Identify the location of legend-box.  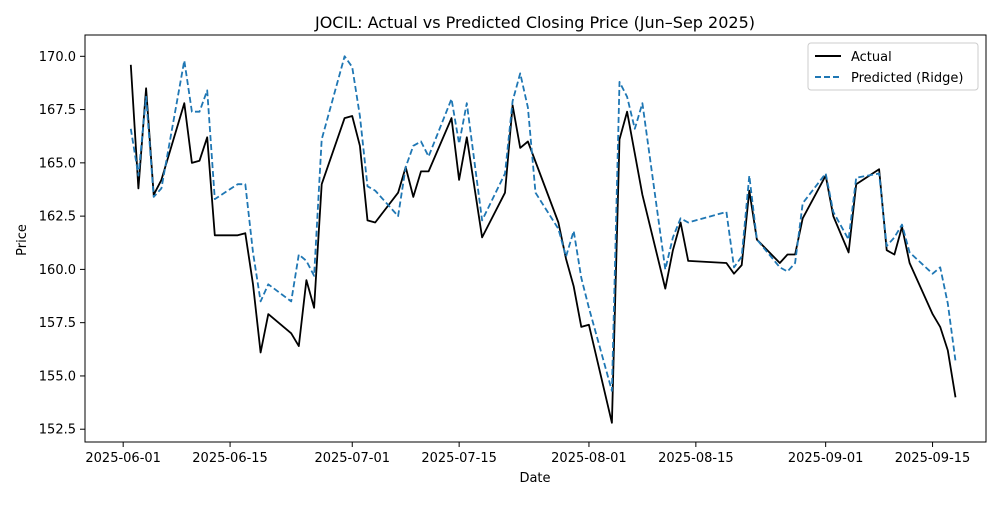
(893, 66).